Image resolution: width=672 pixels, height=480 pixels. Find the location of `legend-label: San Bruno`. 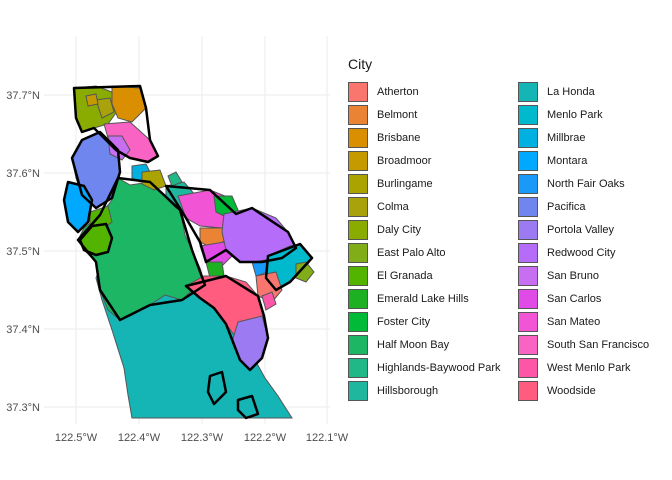

legend-label: San Bruno is located at coordinates (573, 276).